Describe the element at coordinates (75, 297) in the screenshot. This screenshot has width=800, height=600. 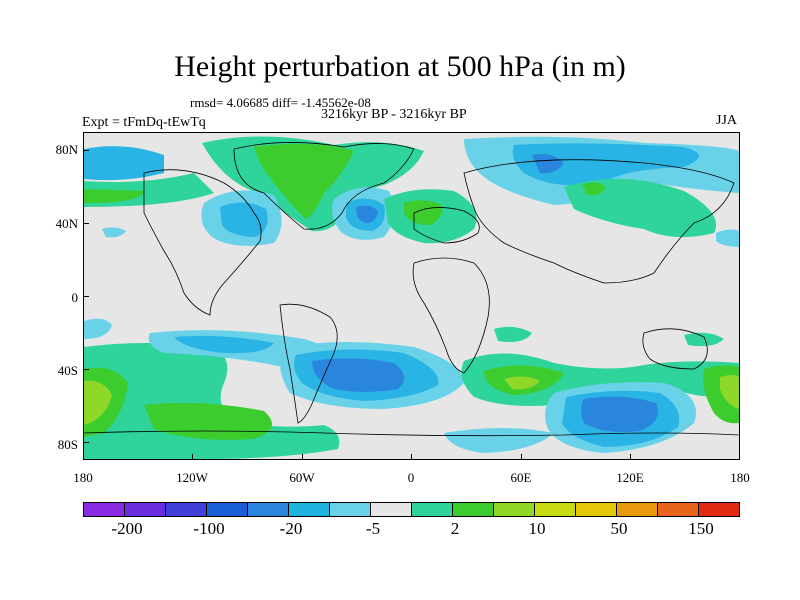
I see `lat-label: 0` at that location.